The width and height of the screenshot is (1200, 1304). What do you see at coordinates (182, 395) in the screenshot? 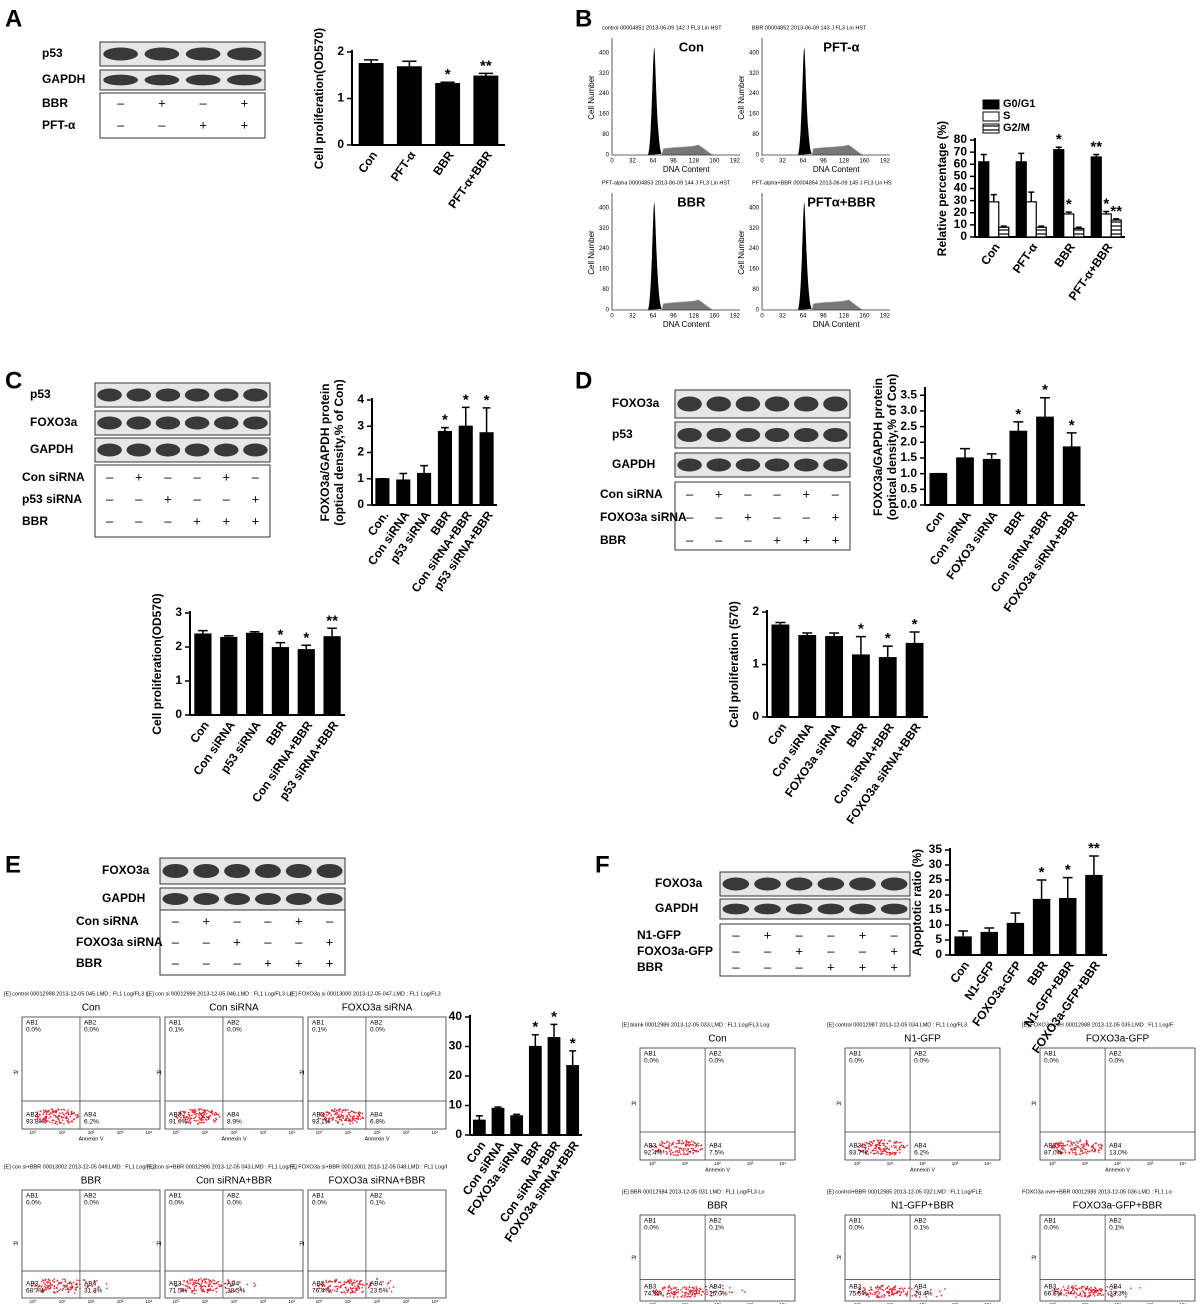
I see `blot-strip` at bounding box center [182, 395].